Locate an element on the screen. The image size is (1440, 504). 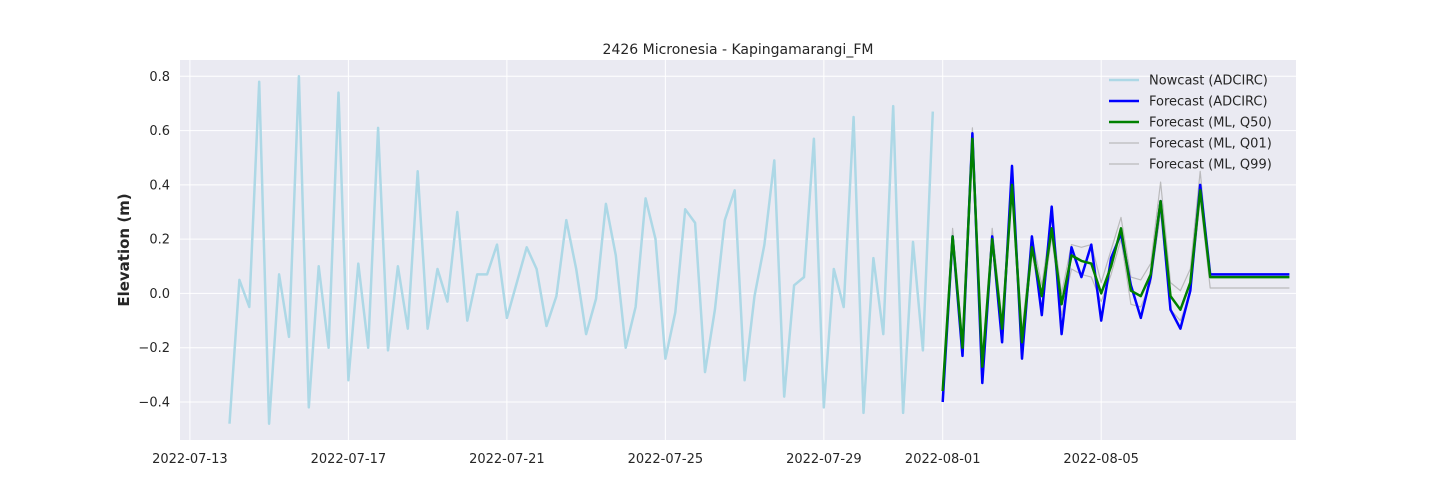
y-axis: −0.4 −0.2 0.0 0.2 0.4 0.6 0.8 is located at coordinates (154, 240).